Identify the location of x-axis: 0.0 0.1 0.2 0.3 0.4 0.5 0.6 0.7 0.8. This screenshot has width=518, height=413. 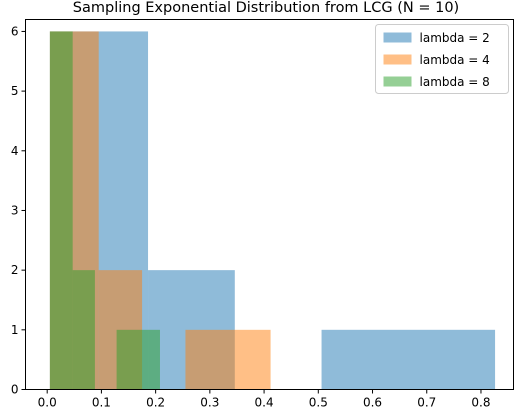
(264, 399).